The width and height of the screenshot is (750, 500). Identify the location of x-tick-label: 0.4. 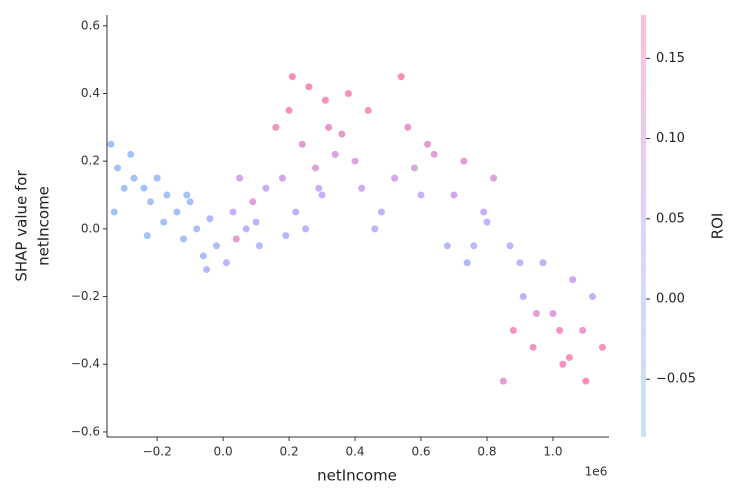
(354, 452).